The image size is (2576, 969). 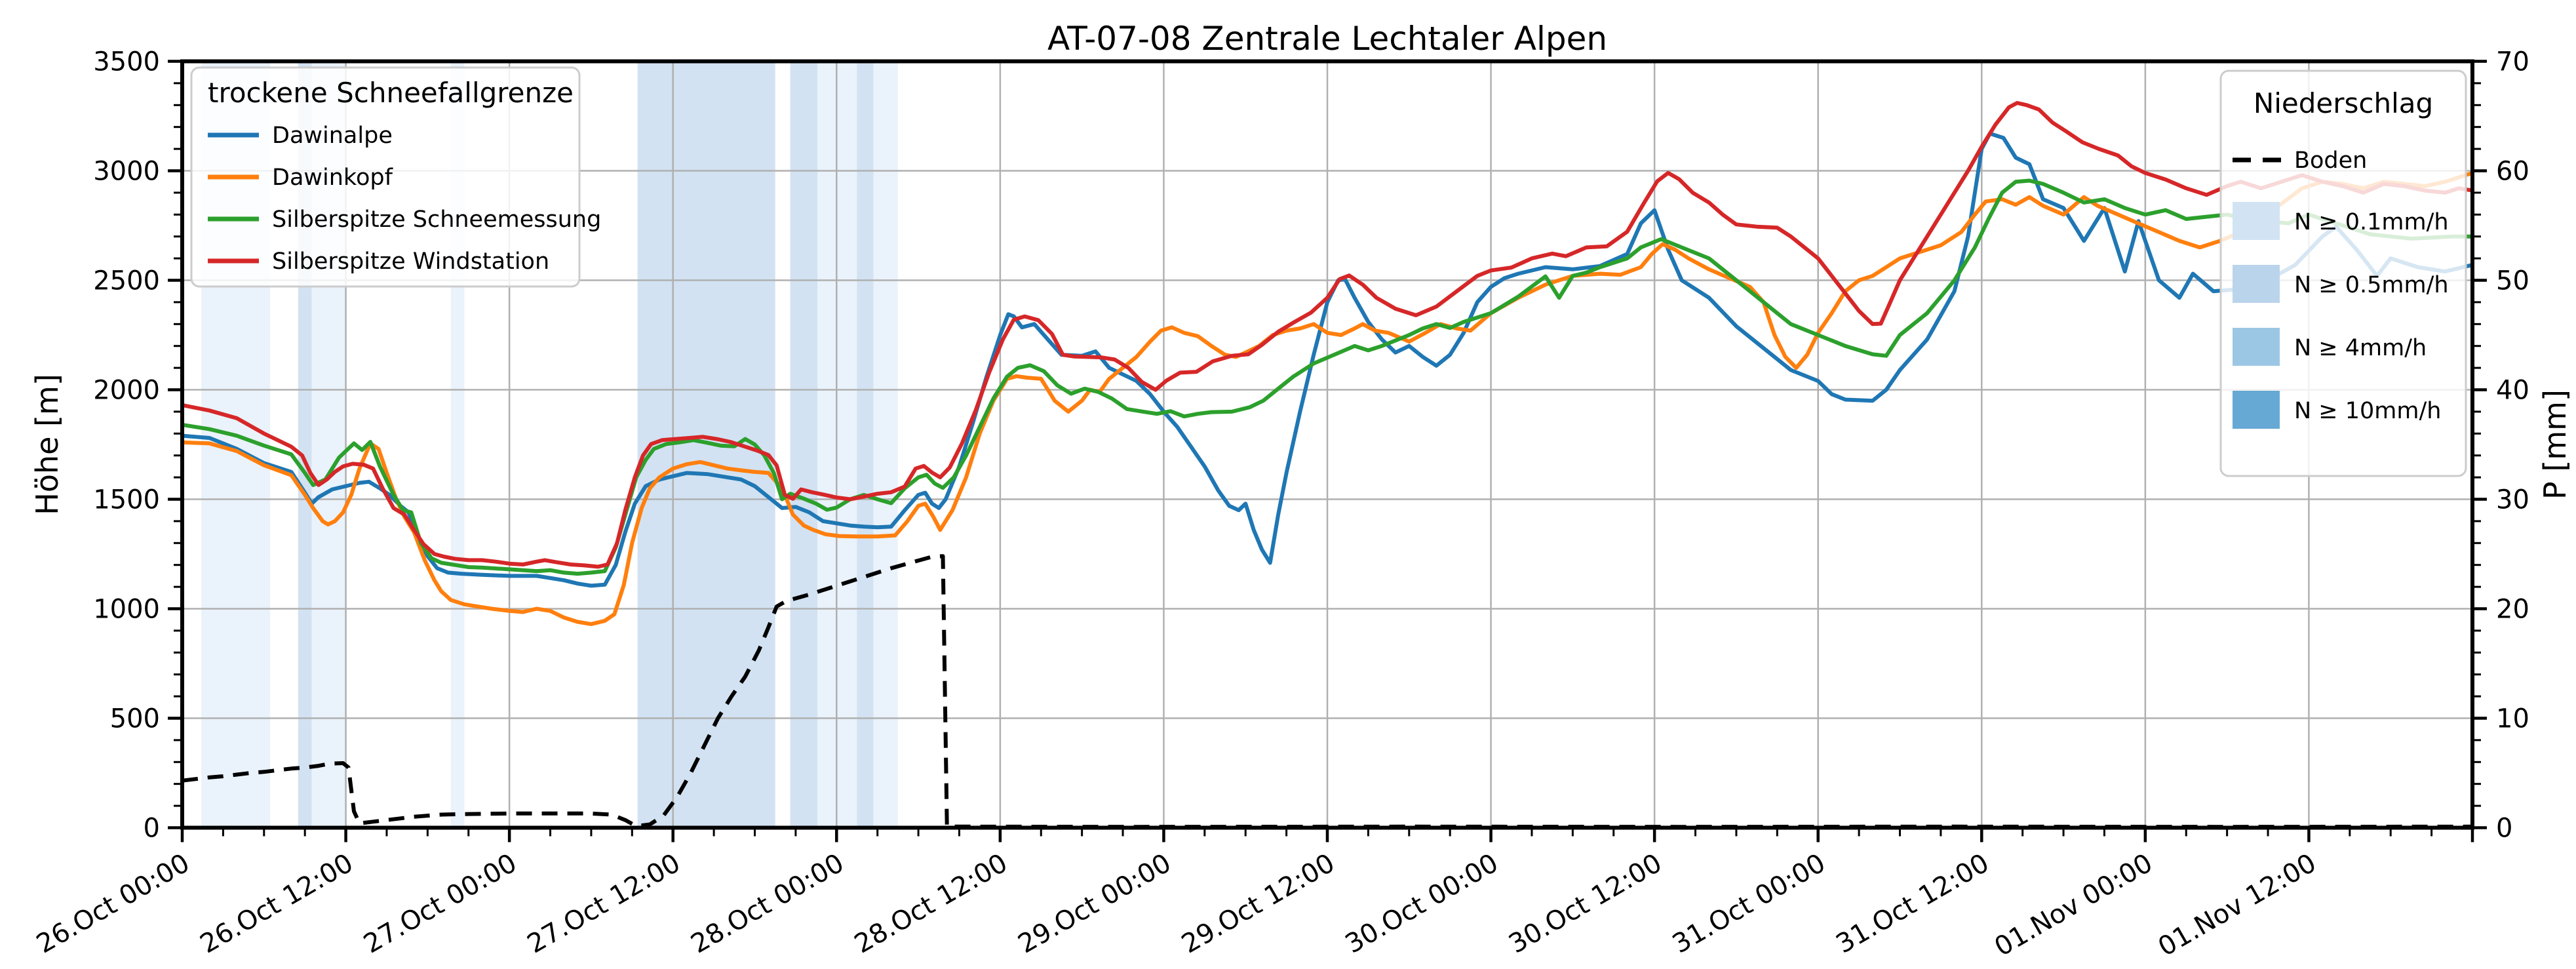 What do you see at coordinates (1749, 903) in the screenshot?
I see `x-tick-label: 31.Oct 00:00` at bounding box center [1749, 903].